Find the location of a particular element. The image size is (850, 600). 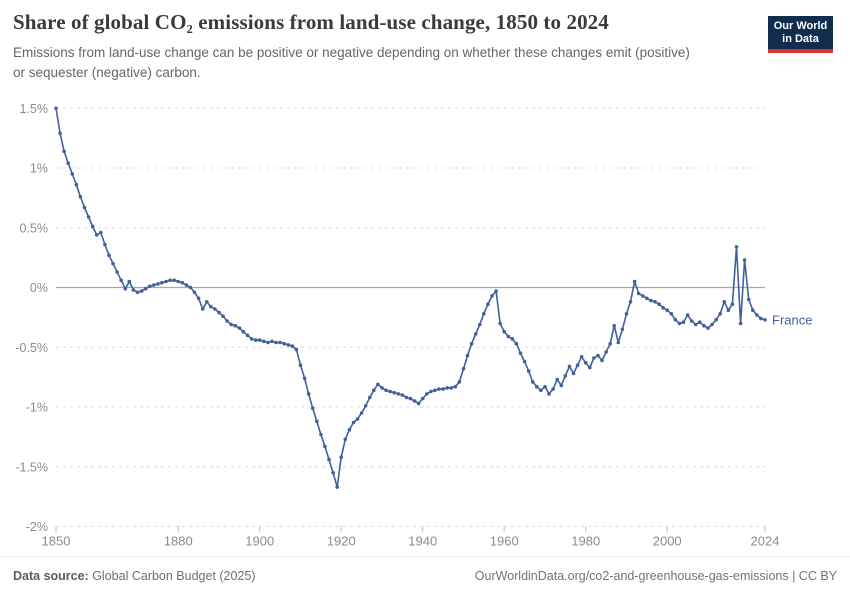

x-axis-label: 1940 is located at coordinates (422, 541).